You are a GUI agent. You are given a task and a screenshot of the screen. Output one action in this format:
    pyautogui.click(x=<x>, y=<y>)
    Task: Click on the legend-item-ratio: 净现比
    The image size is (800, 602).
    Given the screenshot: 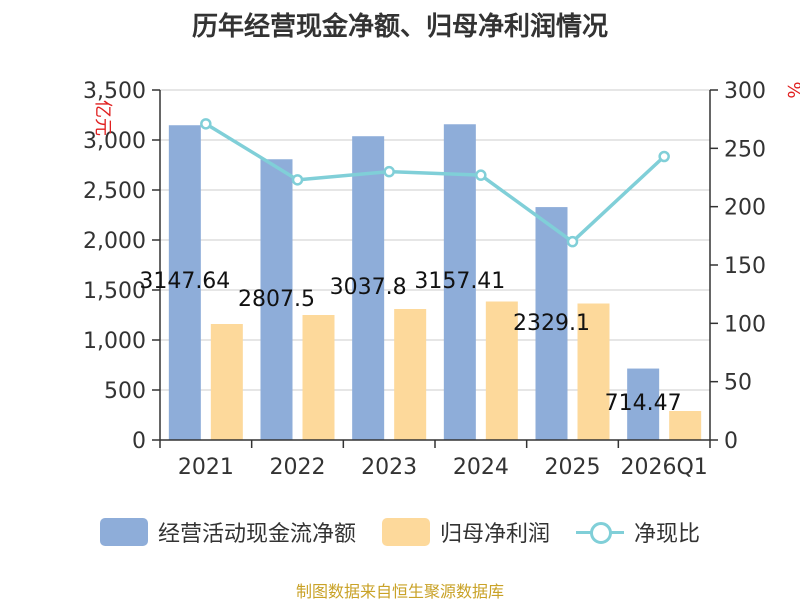 What is the action you would take?
    pyautogui.click(x=638, y=532)
    